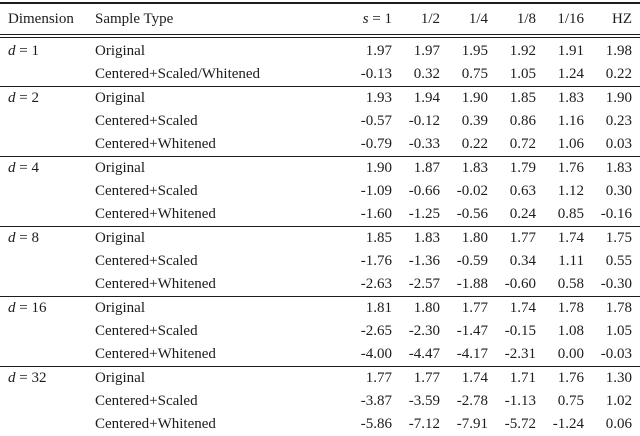  What do you see at coordinates (424, 284) in the screenshot?
I see `value-cell: -2.57` at bounding box center [424, 284].